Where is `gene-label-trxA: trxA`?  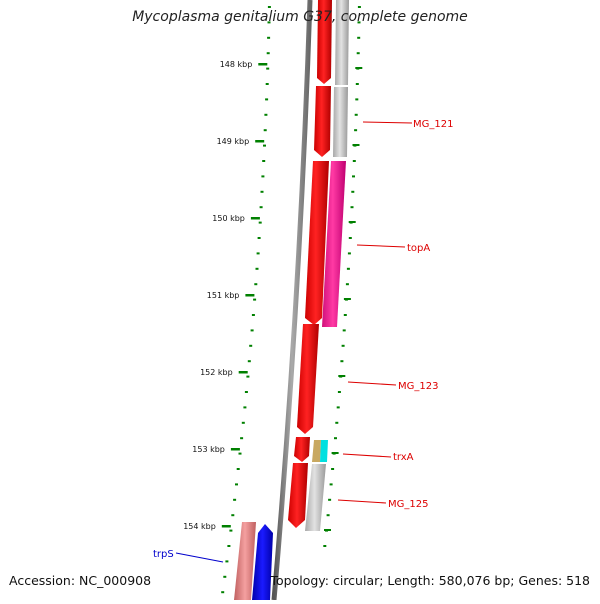
gene-label-trxA: trxA is located at coordinates (403, 457).